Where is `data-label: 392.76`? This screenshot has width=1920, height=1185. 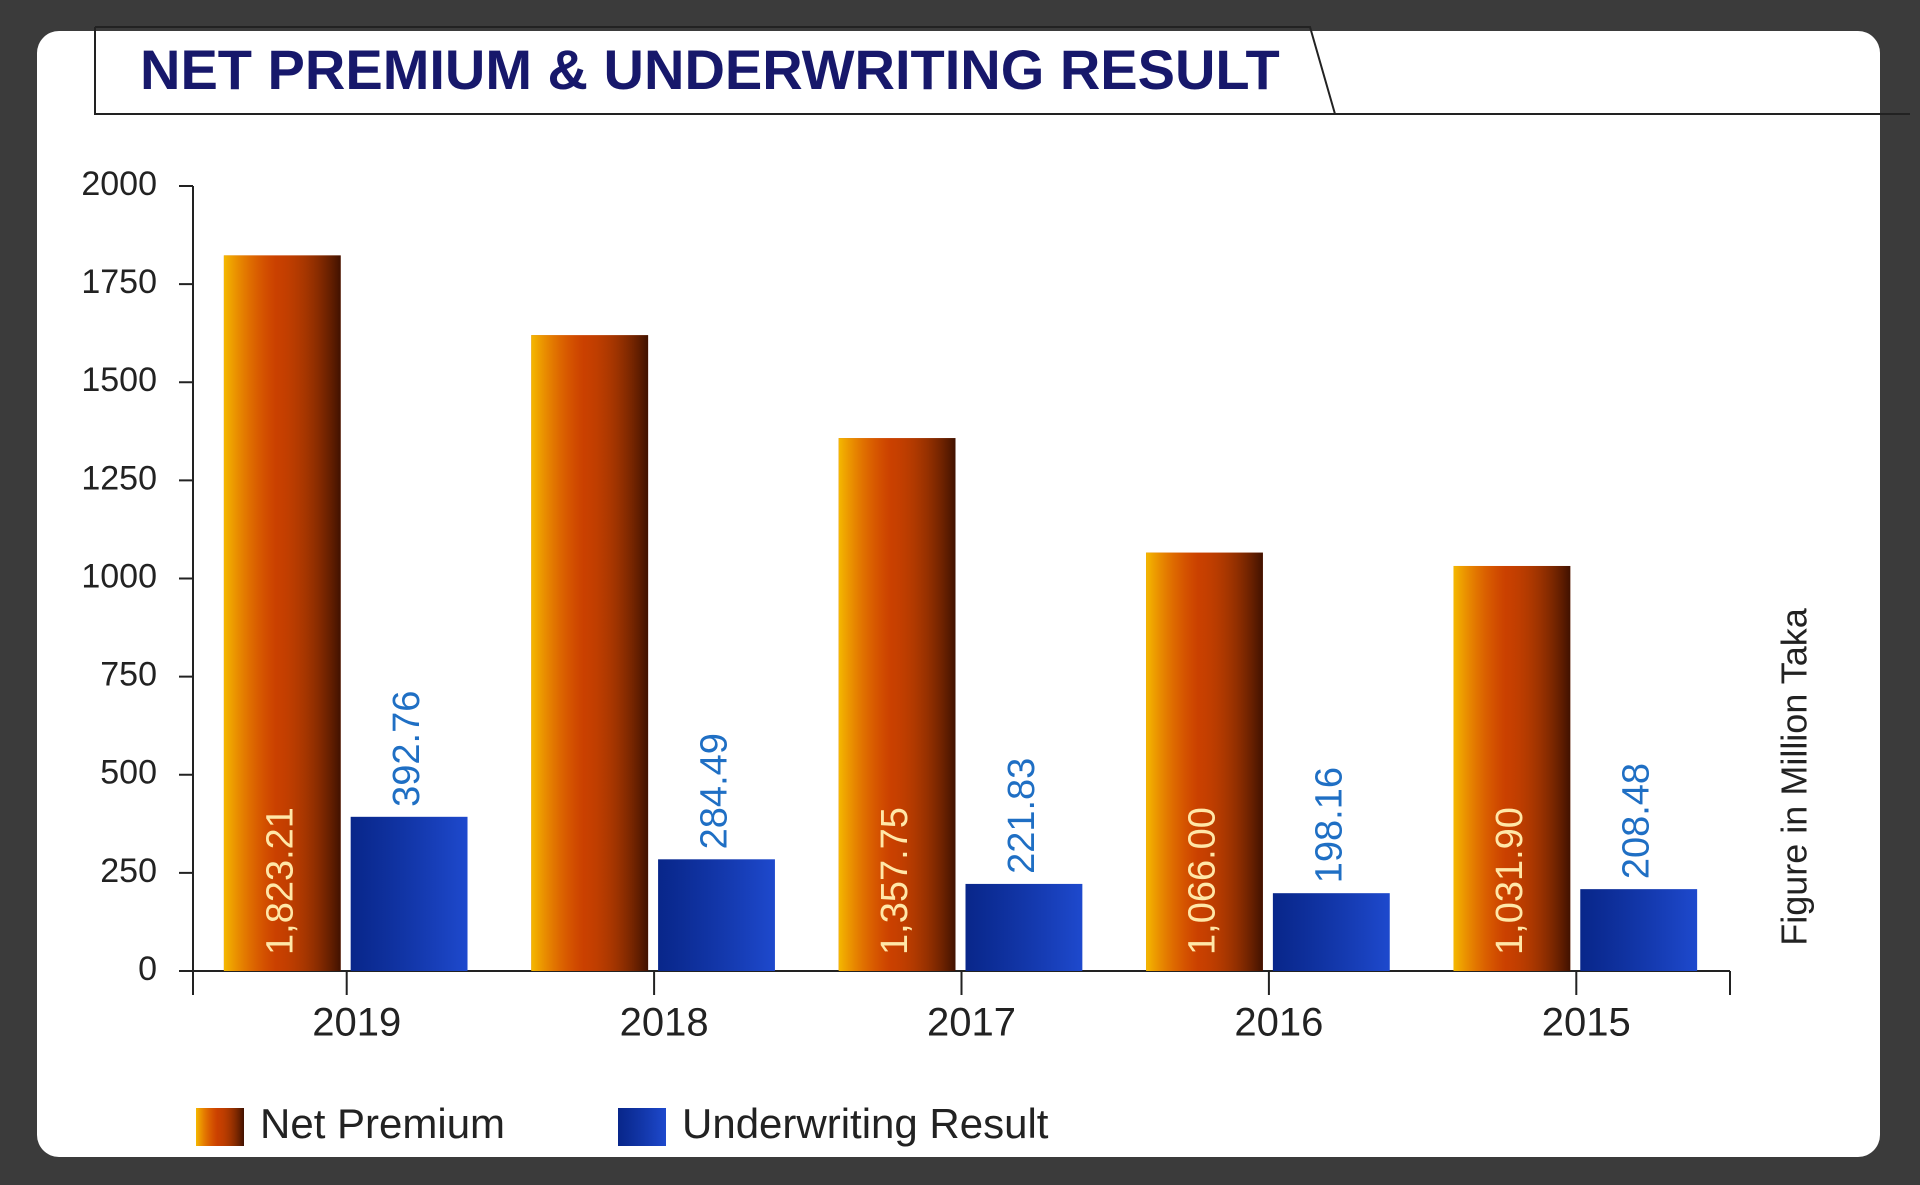
data-label: 392.76 is located at coordinates (407, 749).